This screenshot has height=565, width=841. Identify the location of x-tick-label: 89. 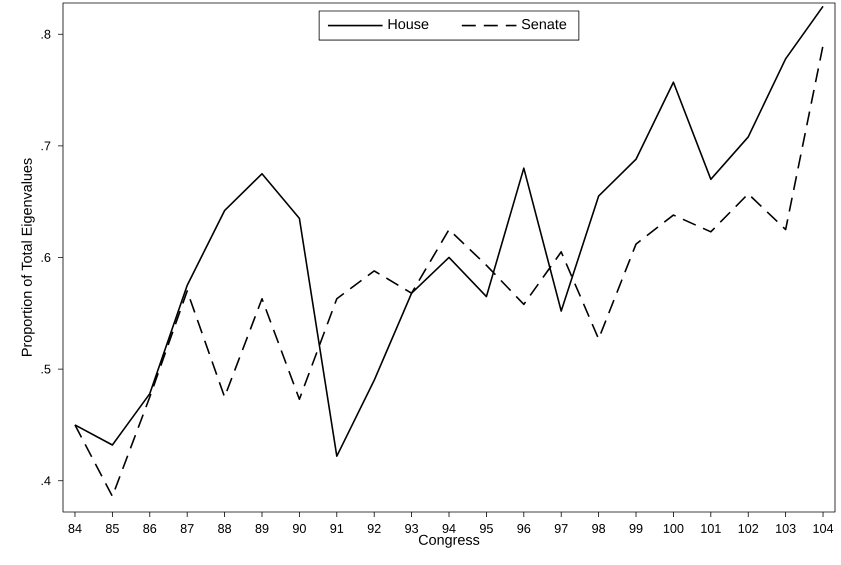
(262, 528).